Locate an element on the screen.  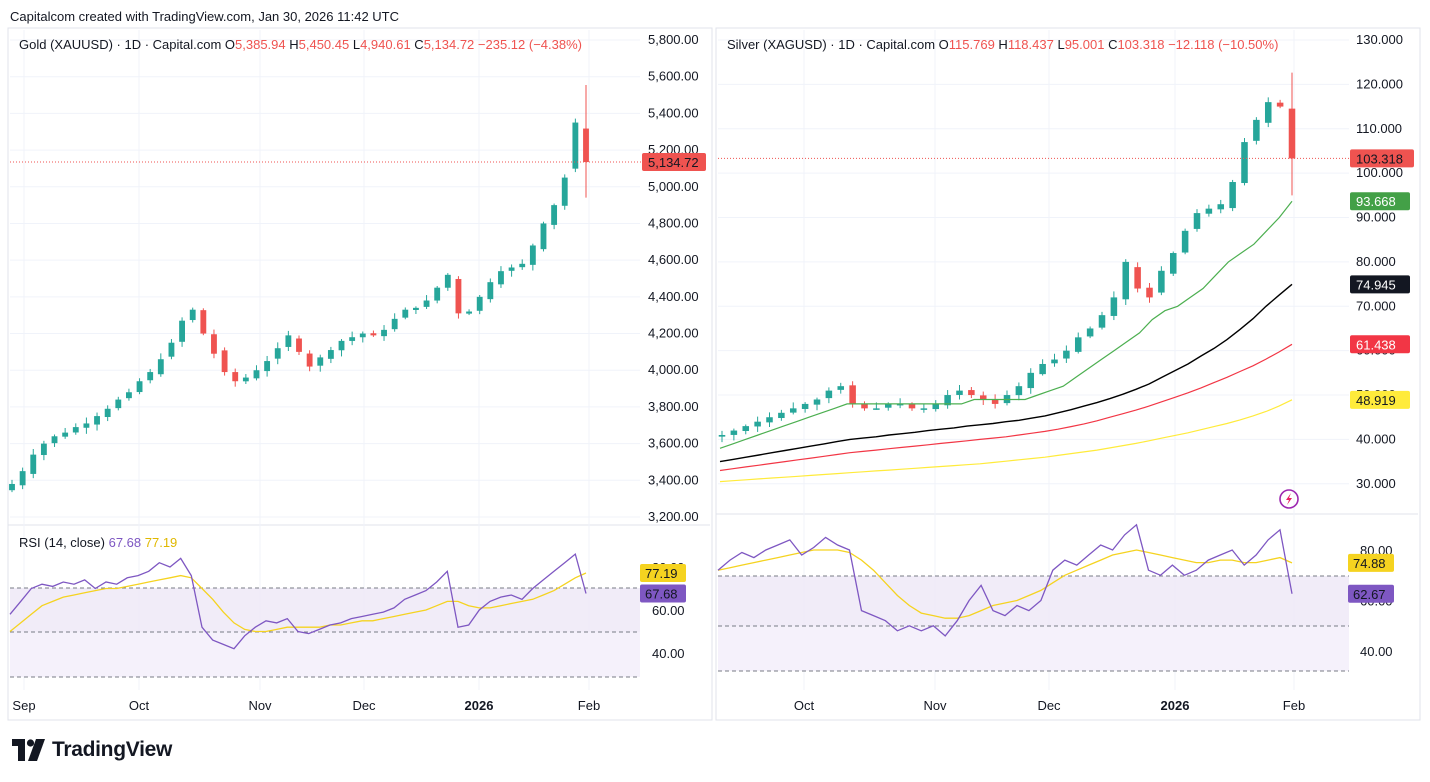
ema-price-tag: 48.919 is located at coordinates (1380, 399).